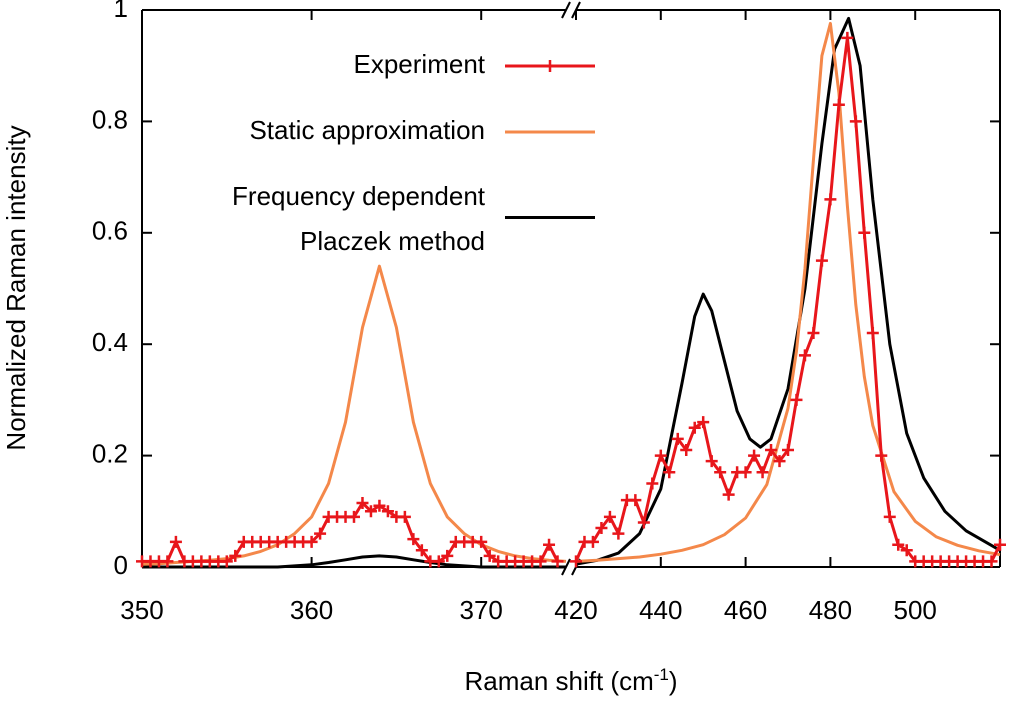 The height and width of the screenshot is (705, 1026). Describe the element at coordinates (392, 241) in the screenshot. I see `legend-label: Placzek method` at that location.